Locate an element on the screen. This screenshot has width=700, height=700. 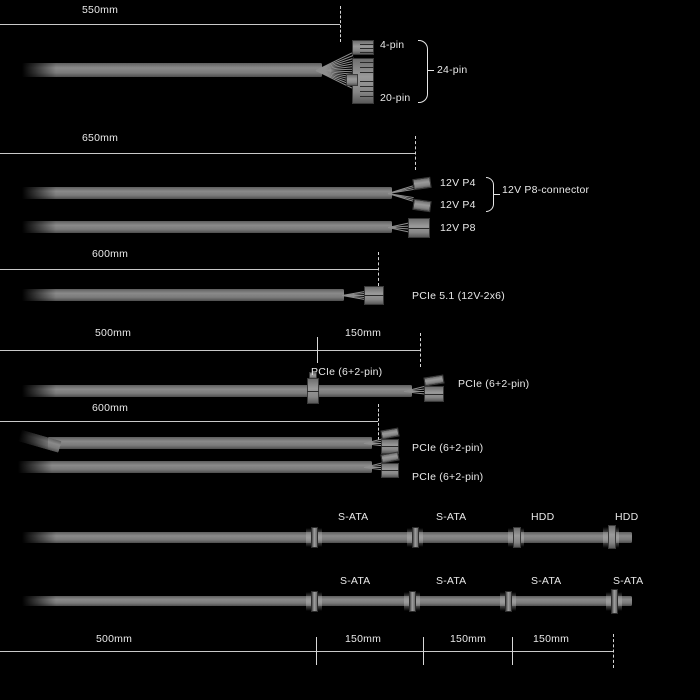
connector-4-pin is located at coordinates (363, 47).